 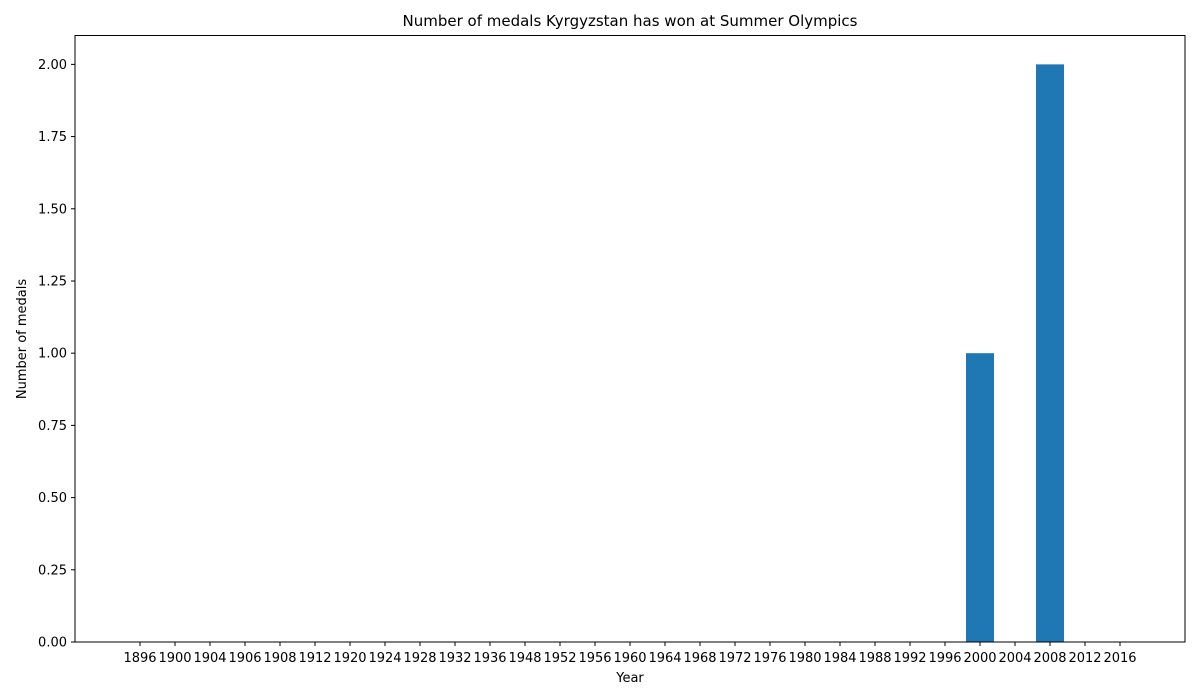 I want to click on x-tick-label: 2008, so click(x=1049, y=658).